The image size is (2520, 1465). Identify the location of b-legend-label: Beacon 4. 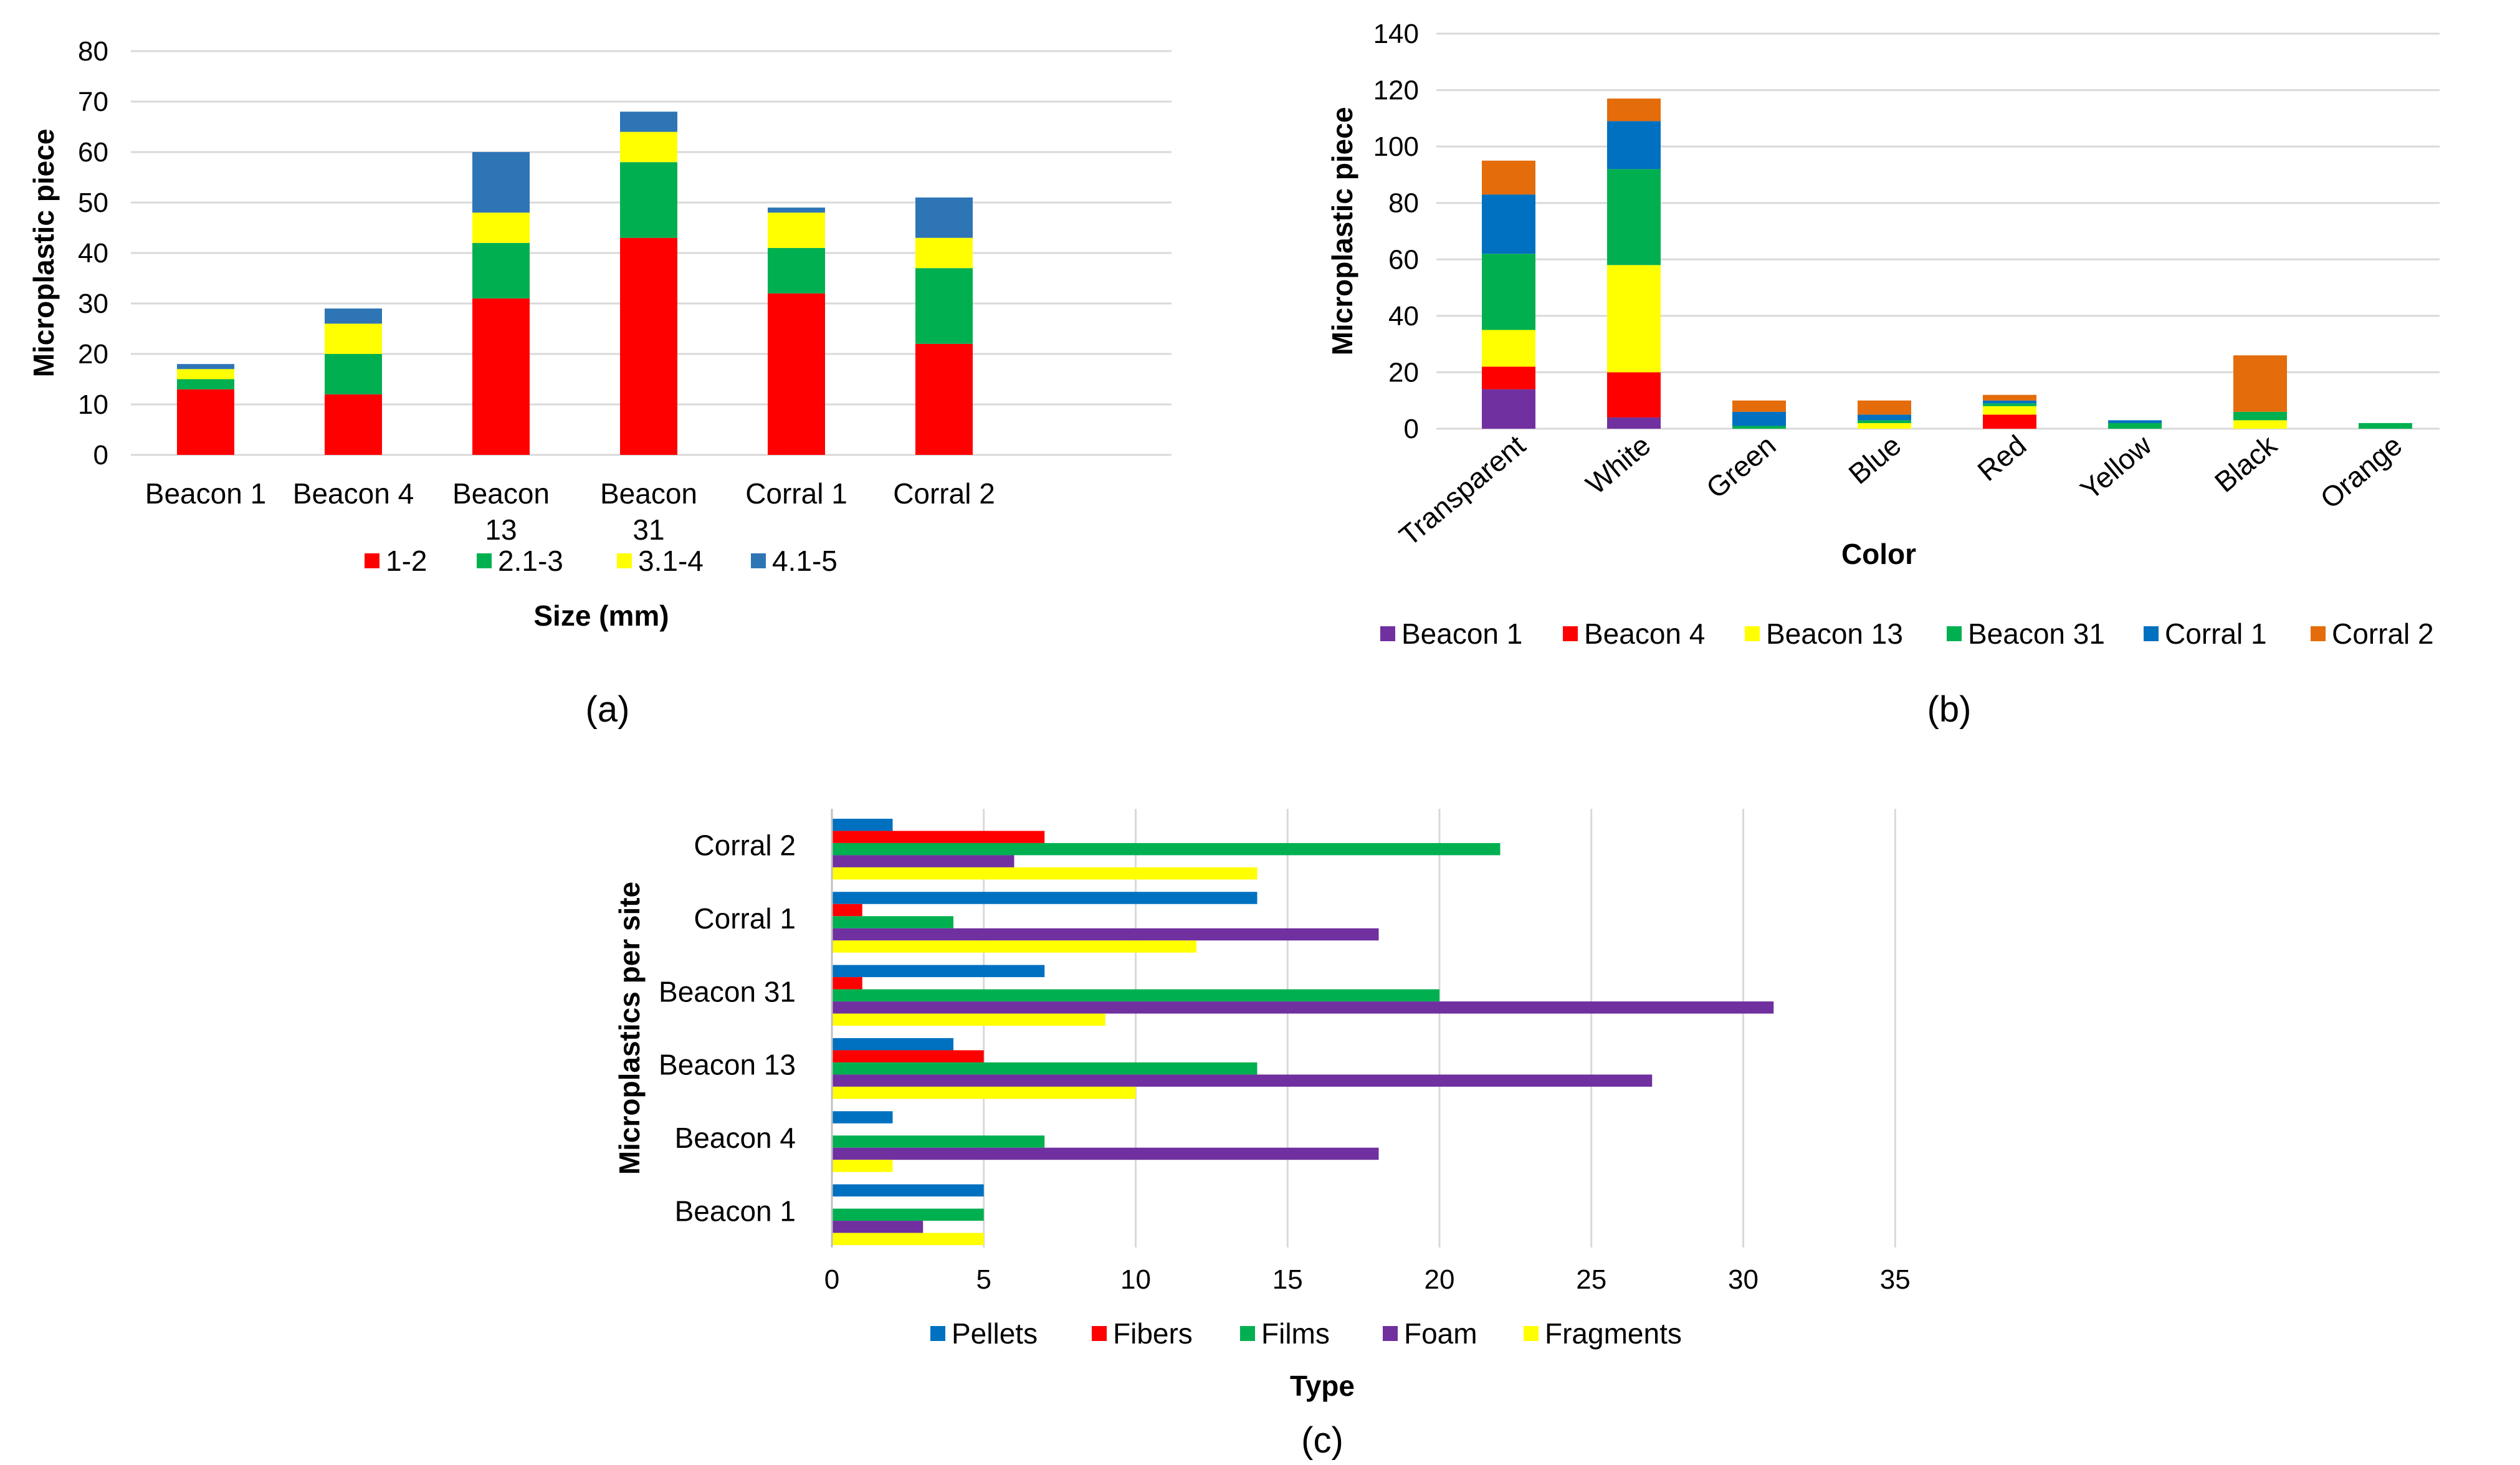
(1644, 634).